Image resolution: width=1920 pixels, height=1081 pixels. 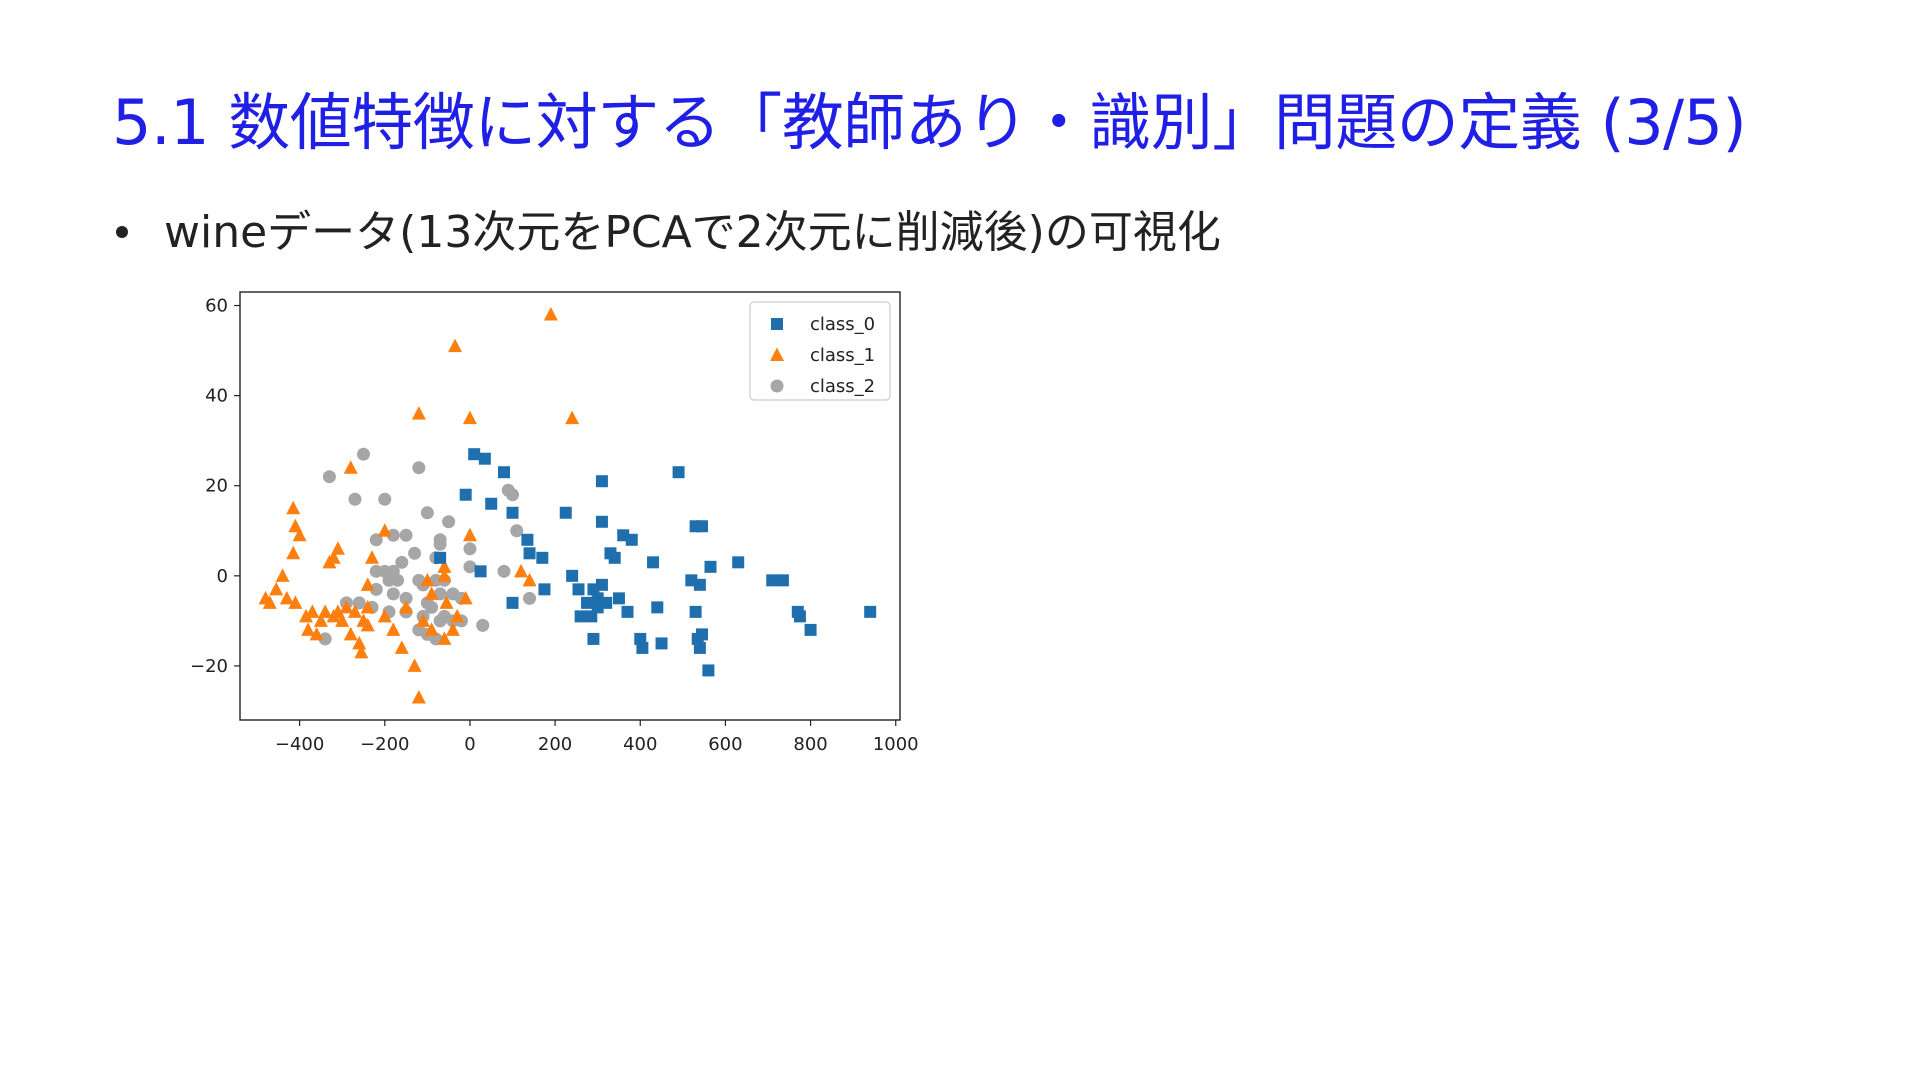 I want to click on x-tick-label: 200, so click(x=555, y=744).